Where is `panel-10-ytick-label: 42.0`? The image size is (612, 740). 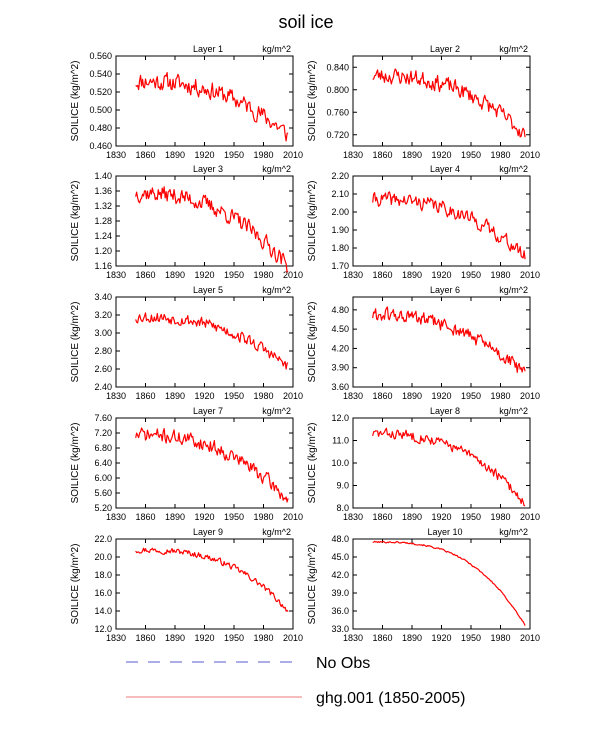 panel-10-ytick-label: 42.0 is located at coordinates (340, 575).